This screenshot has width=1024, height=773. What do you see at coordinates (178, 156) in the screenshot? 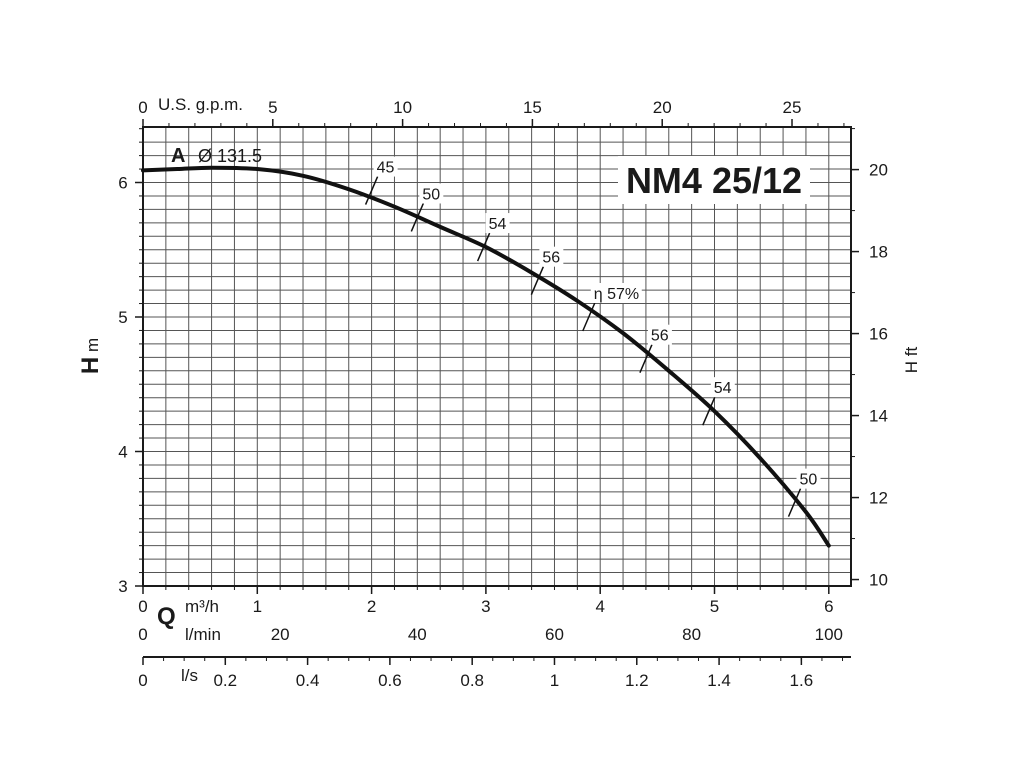
I see `curve-id-label: A` at bounding box center [178, 156].